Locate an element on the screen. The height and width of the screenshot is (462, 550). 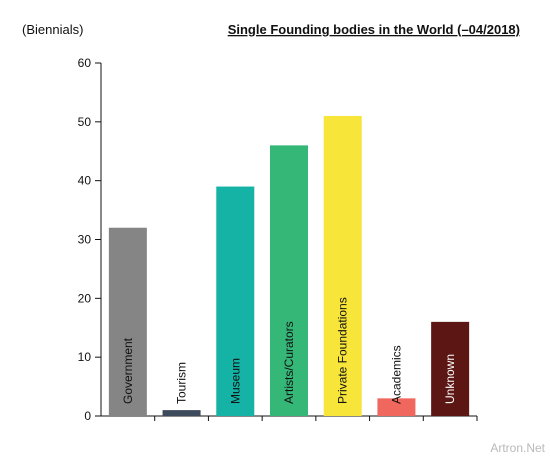
y-tick-label: 10 is located at coordinates (85, 357).